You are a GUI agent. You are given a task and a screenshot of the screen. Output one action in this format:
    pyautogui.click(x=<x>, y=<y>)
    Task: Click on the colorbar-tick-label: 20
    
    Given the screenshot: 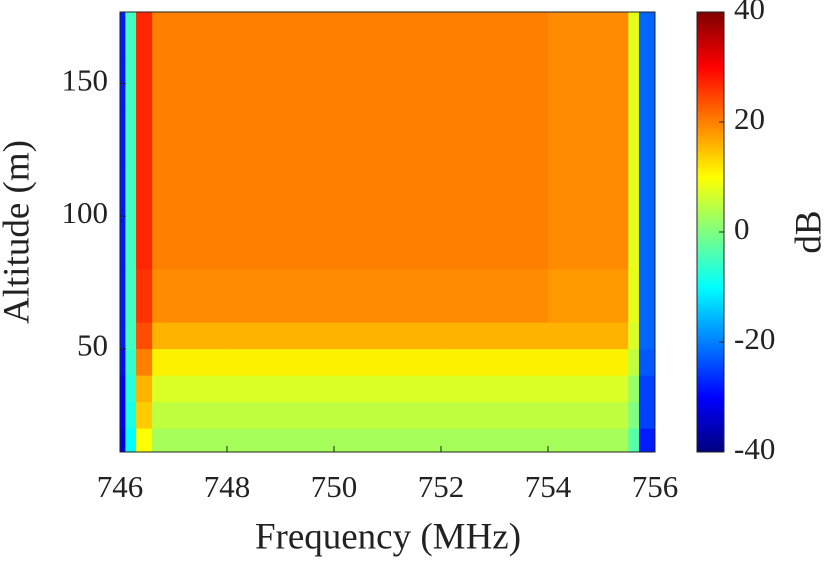 What is the action you would take?
    pyautogui.click(x=749, y=118)
    